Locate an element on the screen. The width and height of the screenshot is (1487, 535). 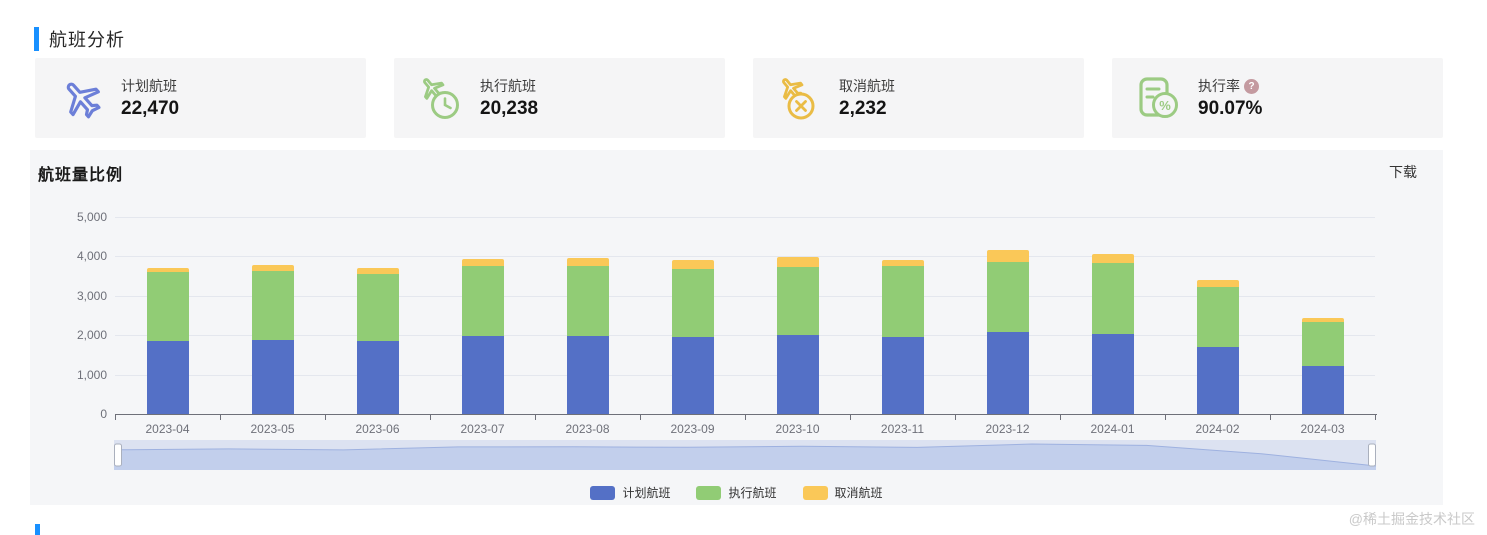
legend-swatch is located at coordinates (815, 492).